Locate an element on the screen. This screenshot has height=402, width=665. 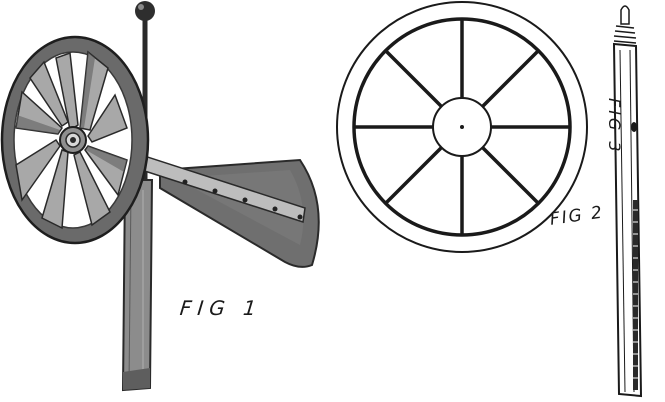
finial-ball-icon is located at coordinates (145, 11).